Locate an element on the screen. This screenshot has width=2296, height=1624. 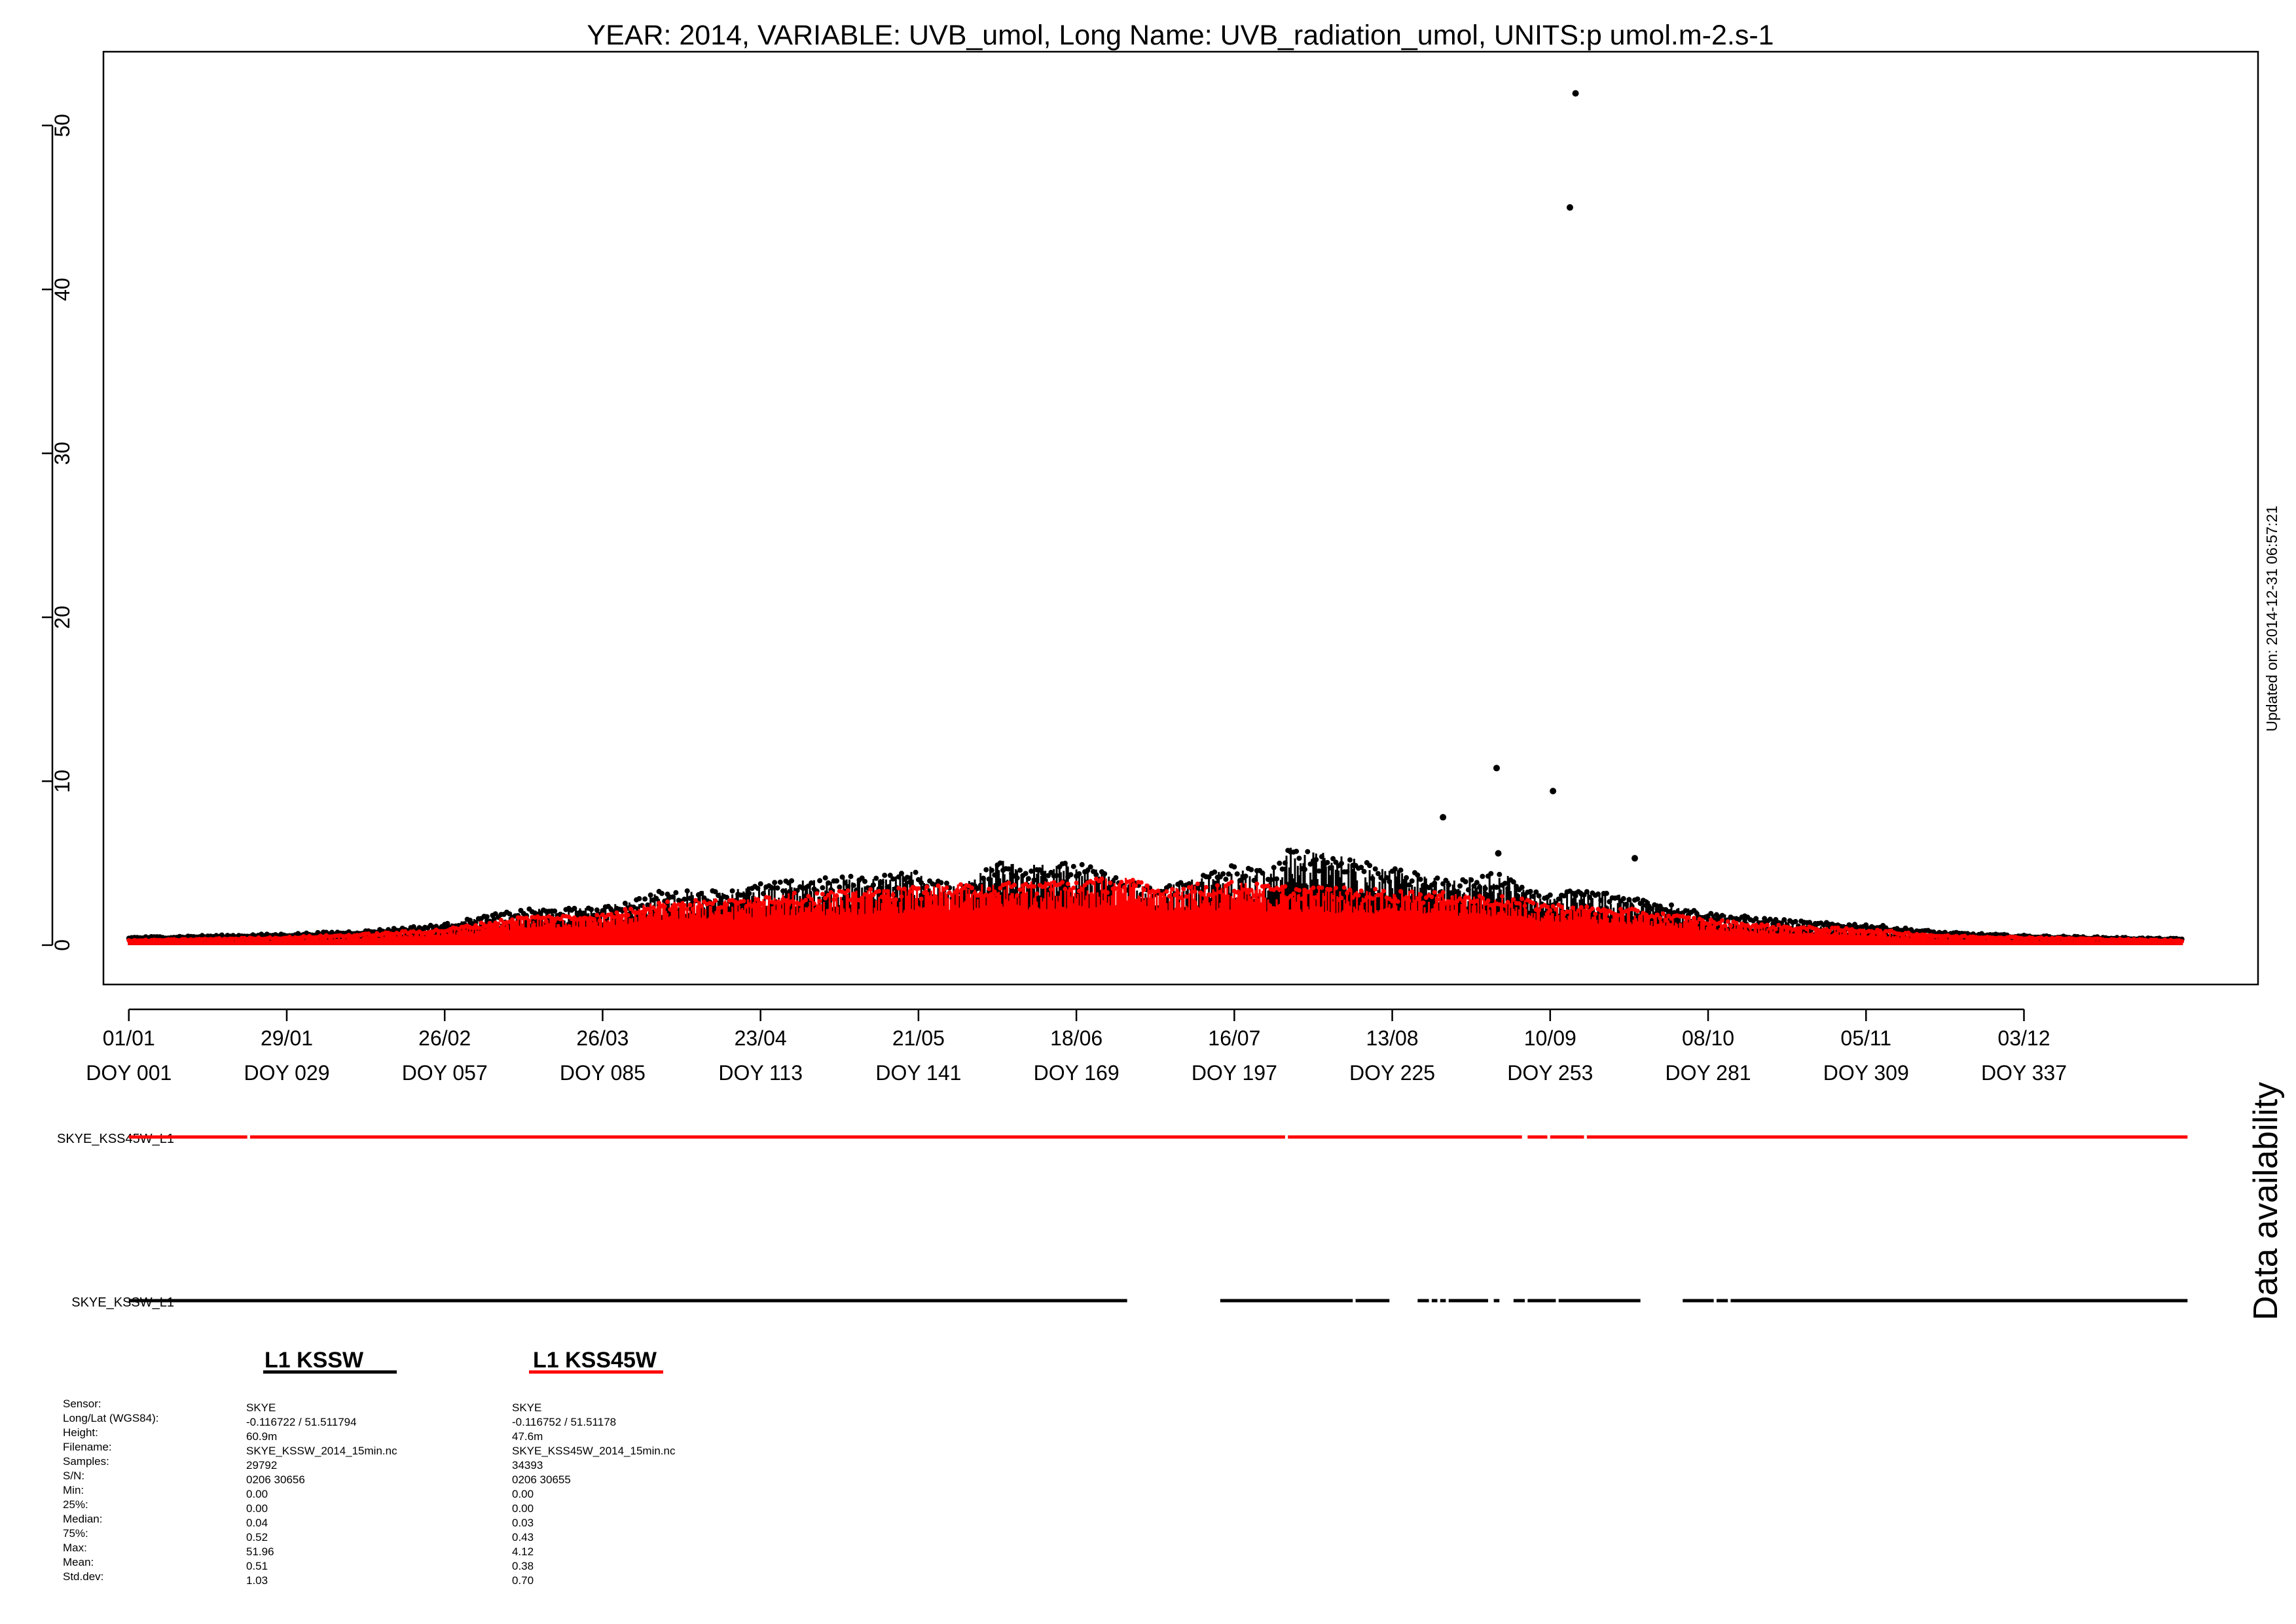
y-tick-label: 50 is located at coordinates (62, 125).